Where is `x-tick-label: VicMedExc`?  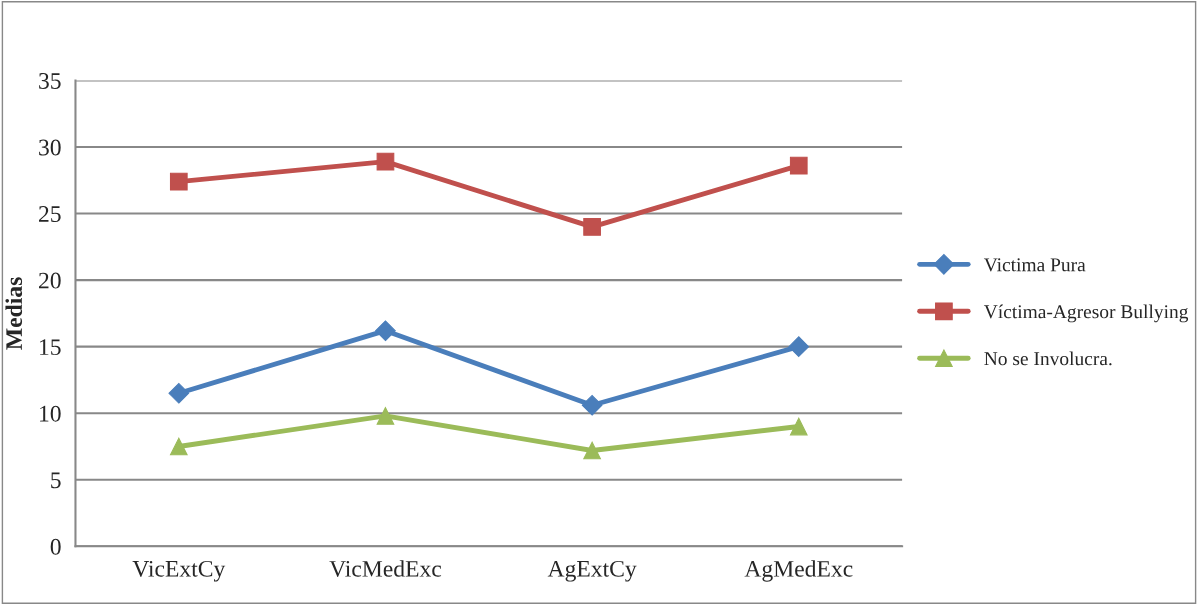 x-tick-label: VicMedExc is located at coordinates (385, 568).